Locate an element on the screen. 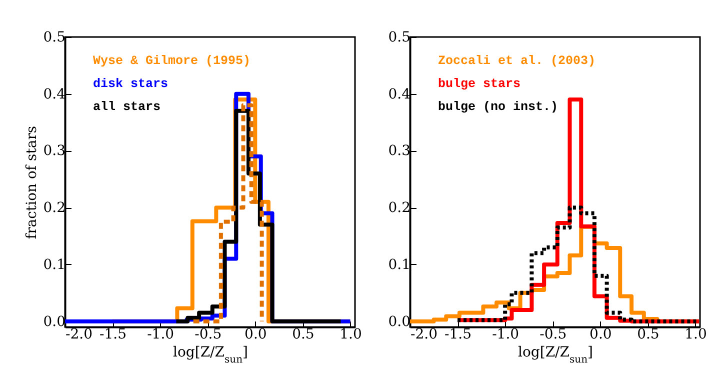 Image resolution: width=720 pixels, height=374 pixels. text: bulge stars is located at coordinates (479, 84).